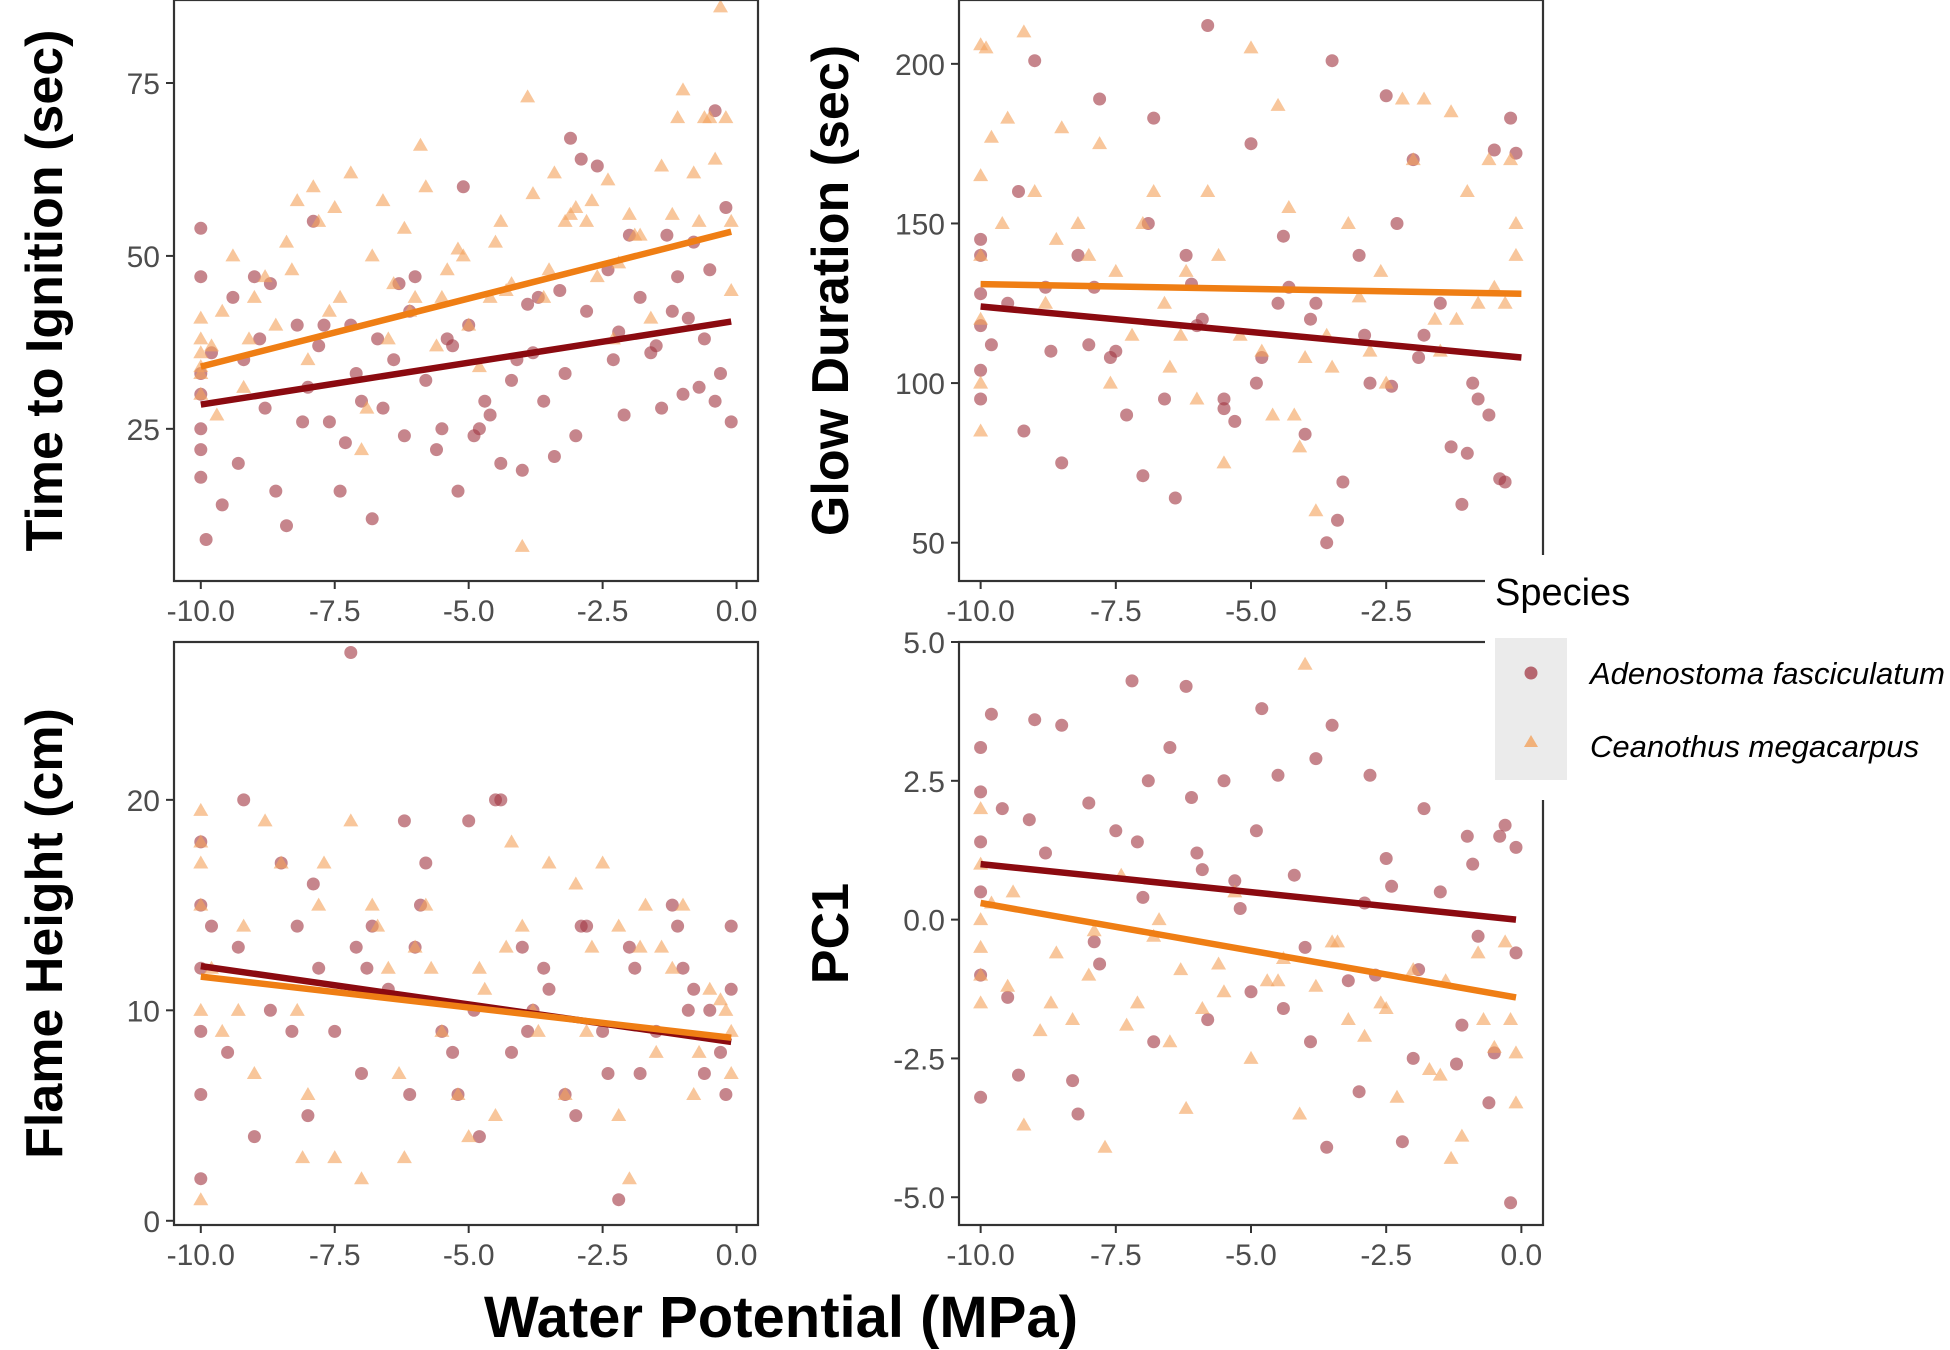  Describe the element at coordinates (1116, 1255) in the screenshot. I see `x-tick-label: -7.5` at that location.